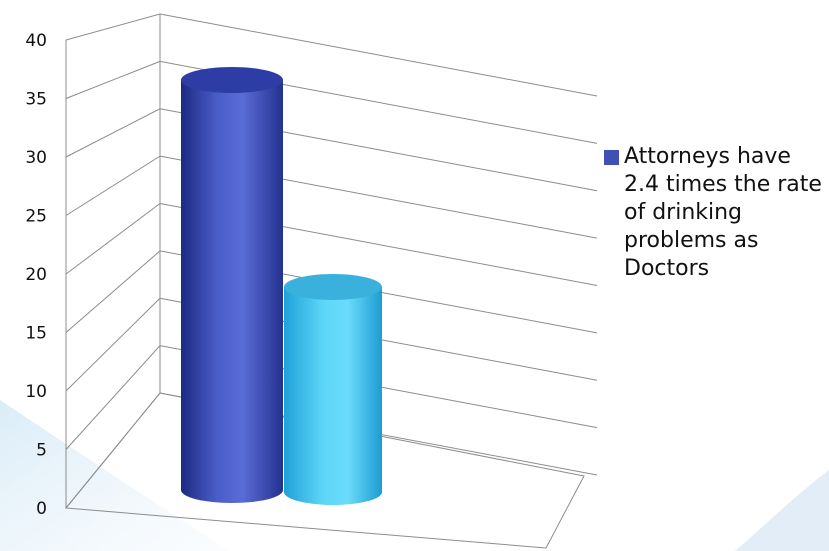 This screenshot has height=551, width=829. What do you see at coordinates (36, 217) in the screenshot?
I see `y-tick-label: 25` at bounding box center [36, 217].